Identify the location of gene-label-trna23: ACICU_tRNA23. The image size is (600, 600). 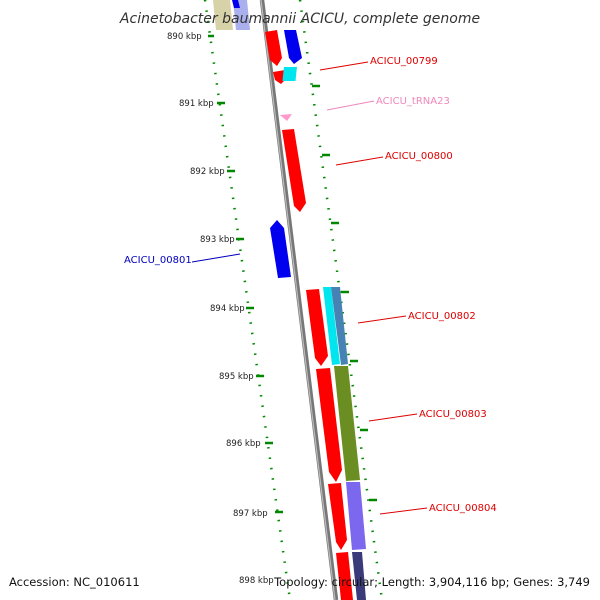
(413, 101).